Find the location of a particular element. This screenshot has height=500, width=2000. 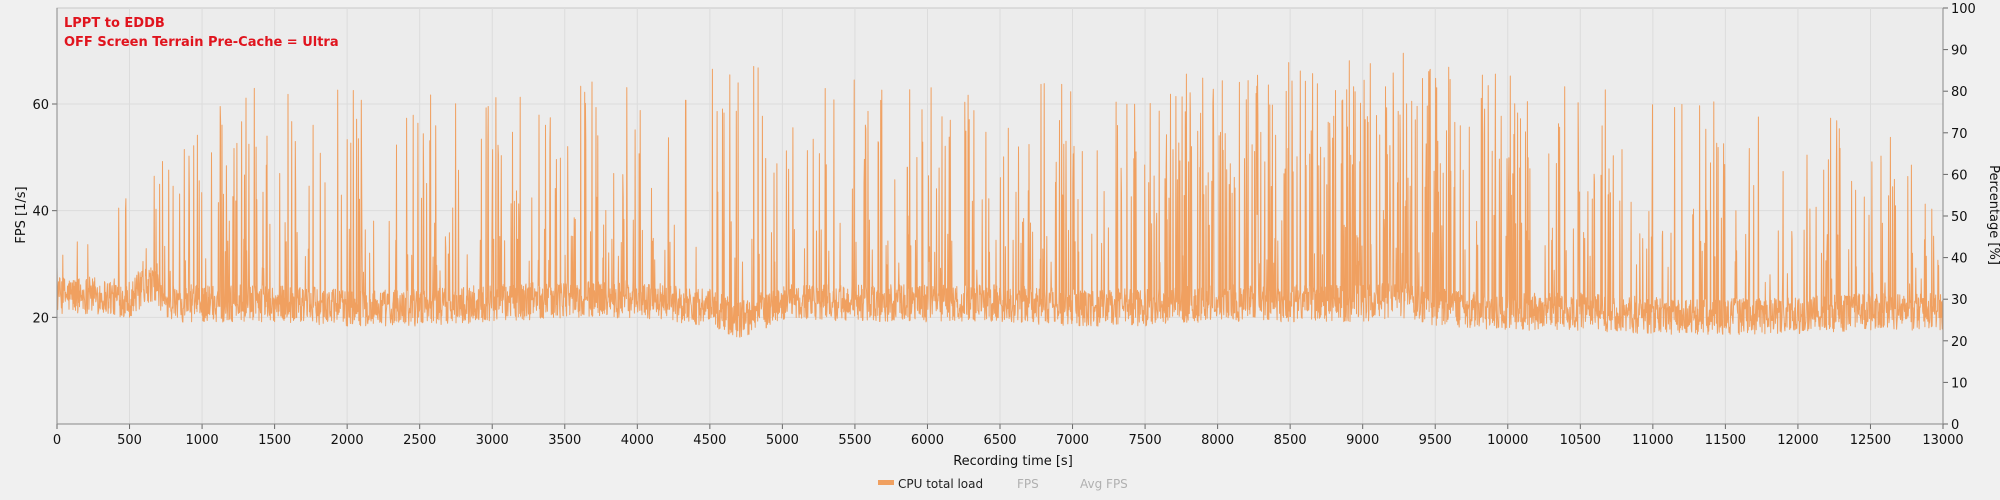

legend-swatch-cpu is located at coordinates (886, 482).